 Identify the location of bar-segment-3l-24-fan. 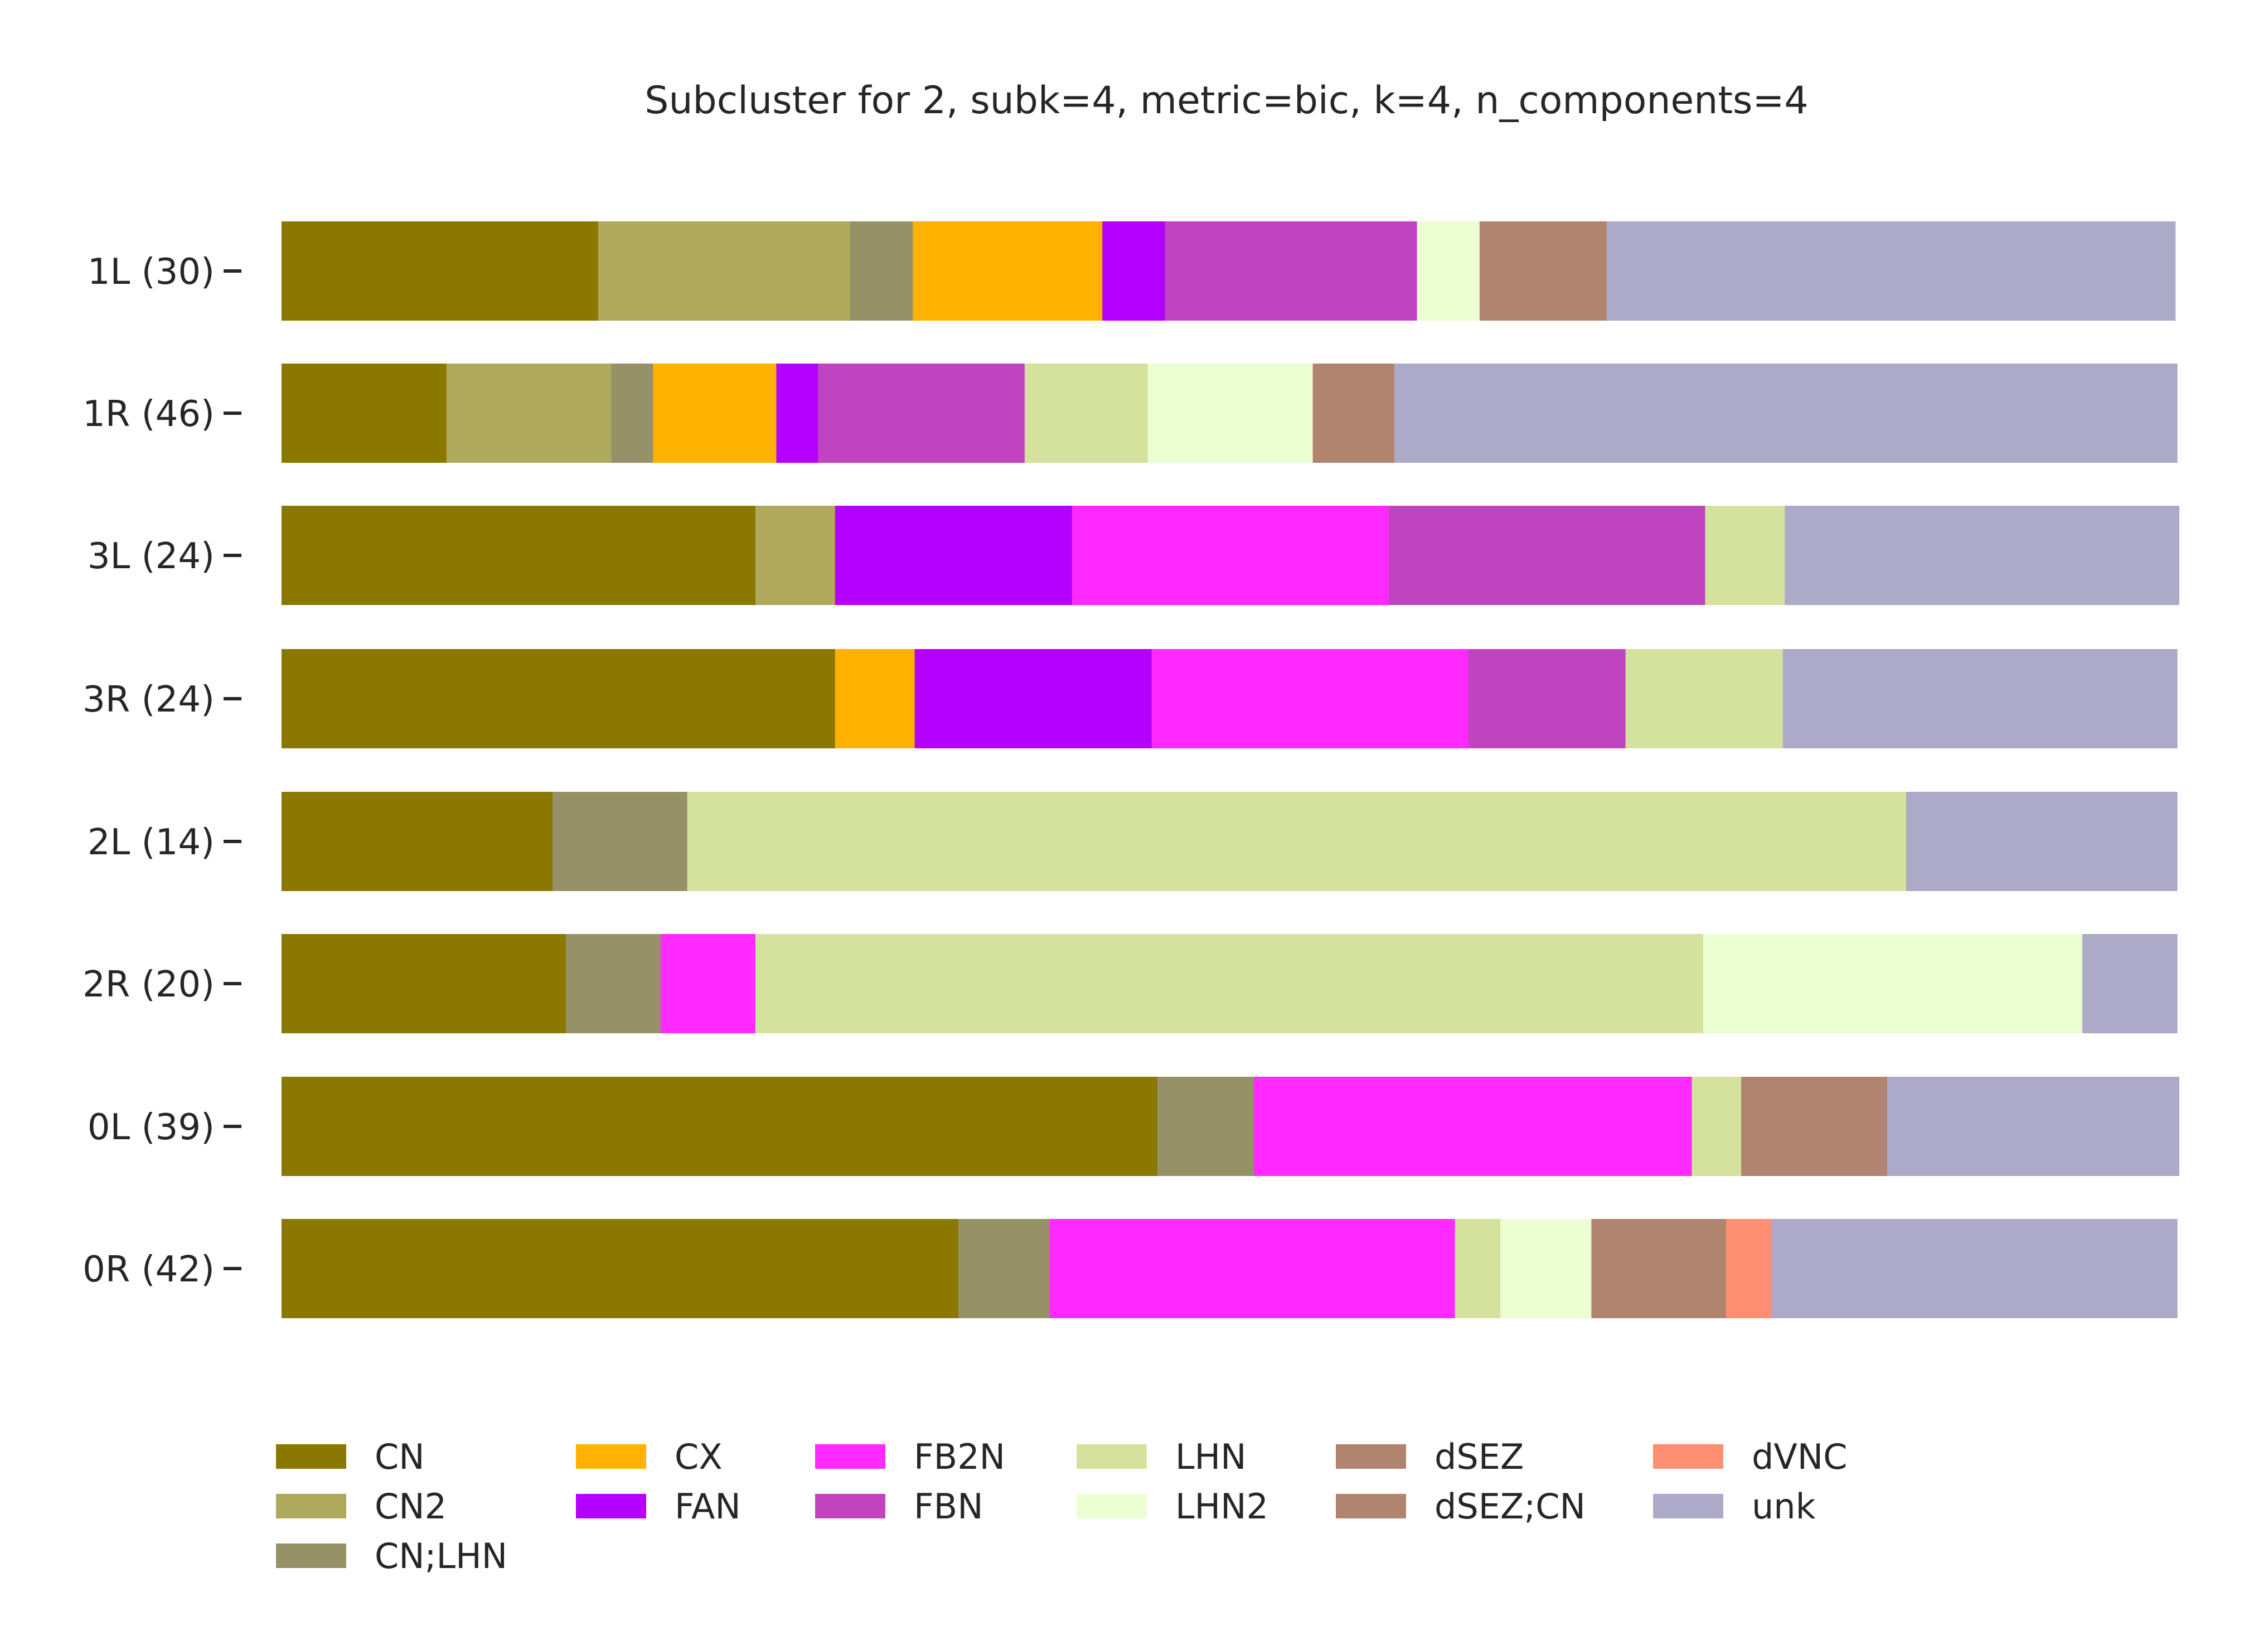
(954, 555).